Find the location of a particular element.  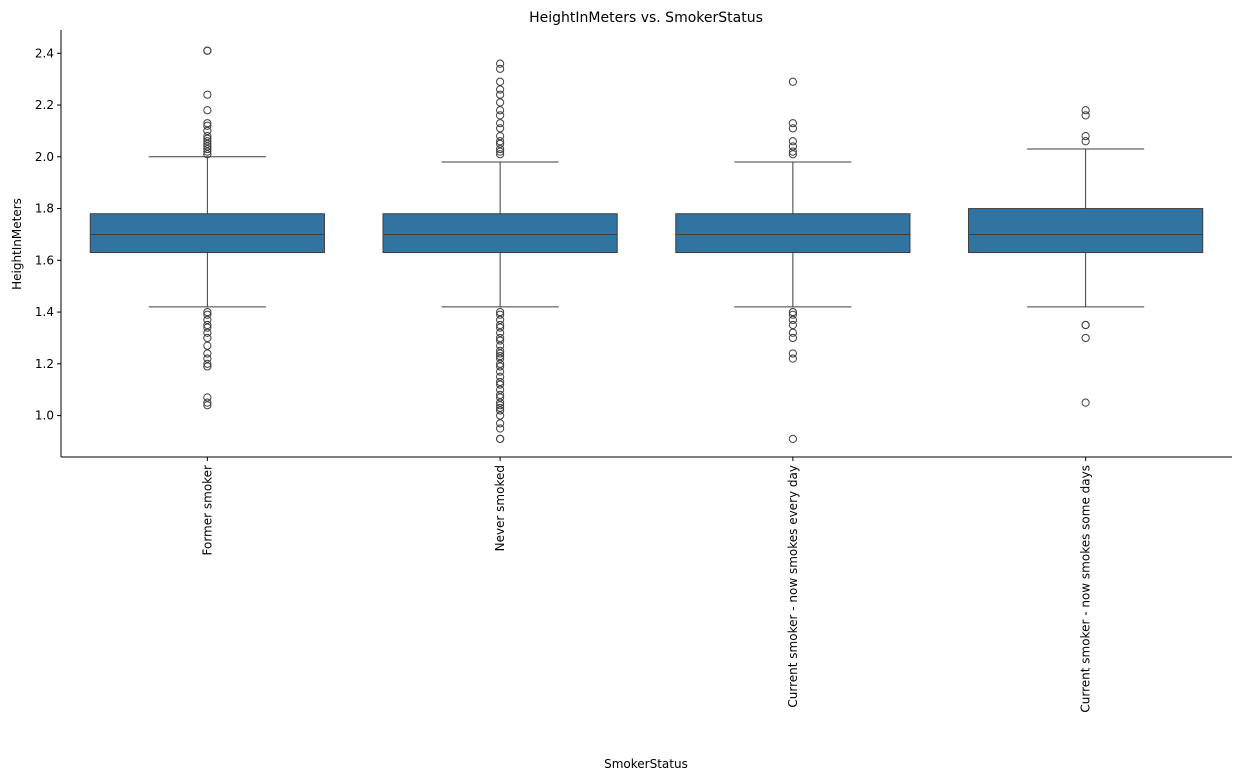

y-tick-label: 1.8 is located at coordinates (44, 209).